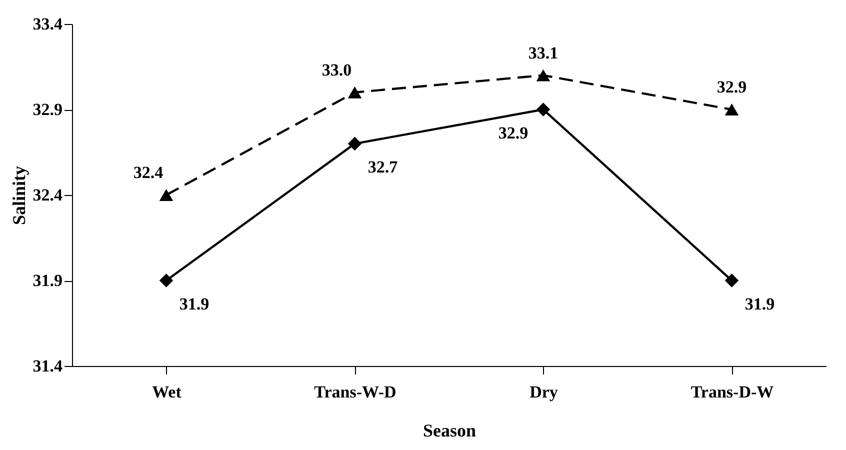  What do you see at coordinates (18, 196) in the screenshot?
I see `y-axis-title: Salinity` at bounding box center [18, 196].